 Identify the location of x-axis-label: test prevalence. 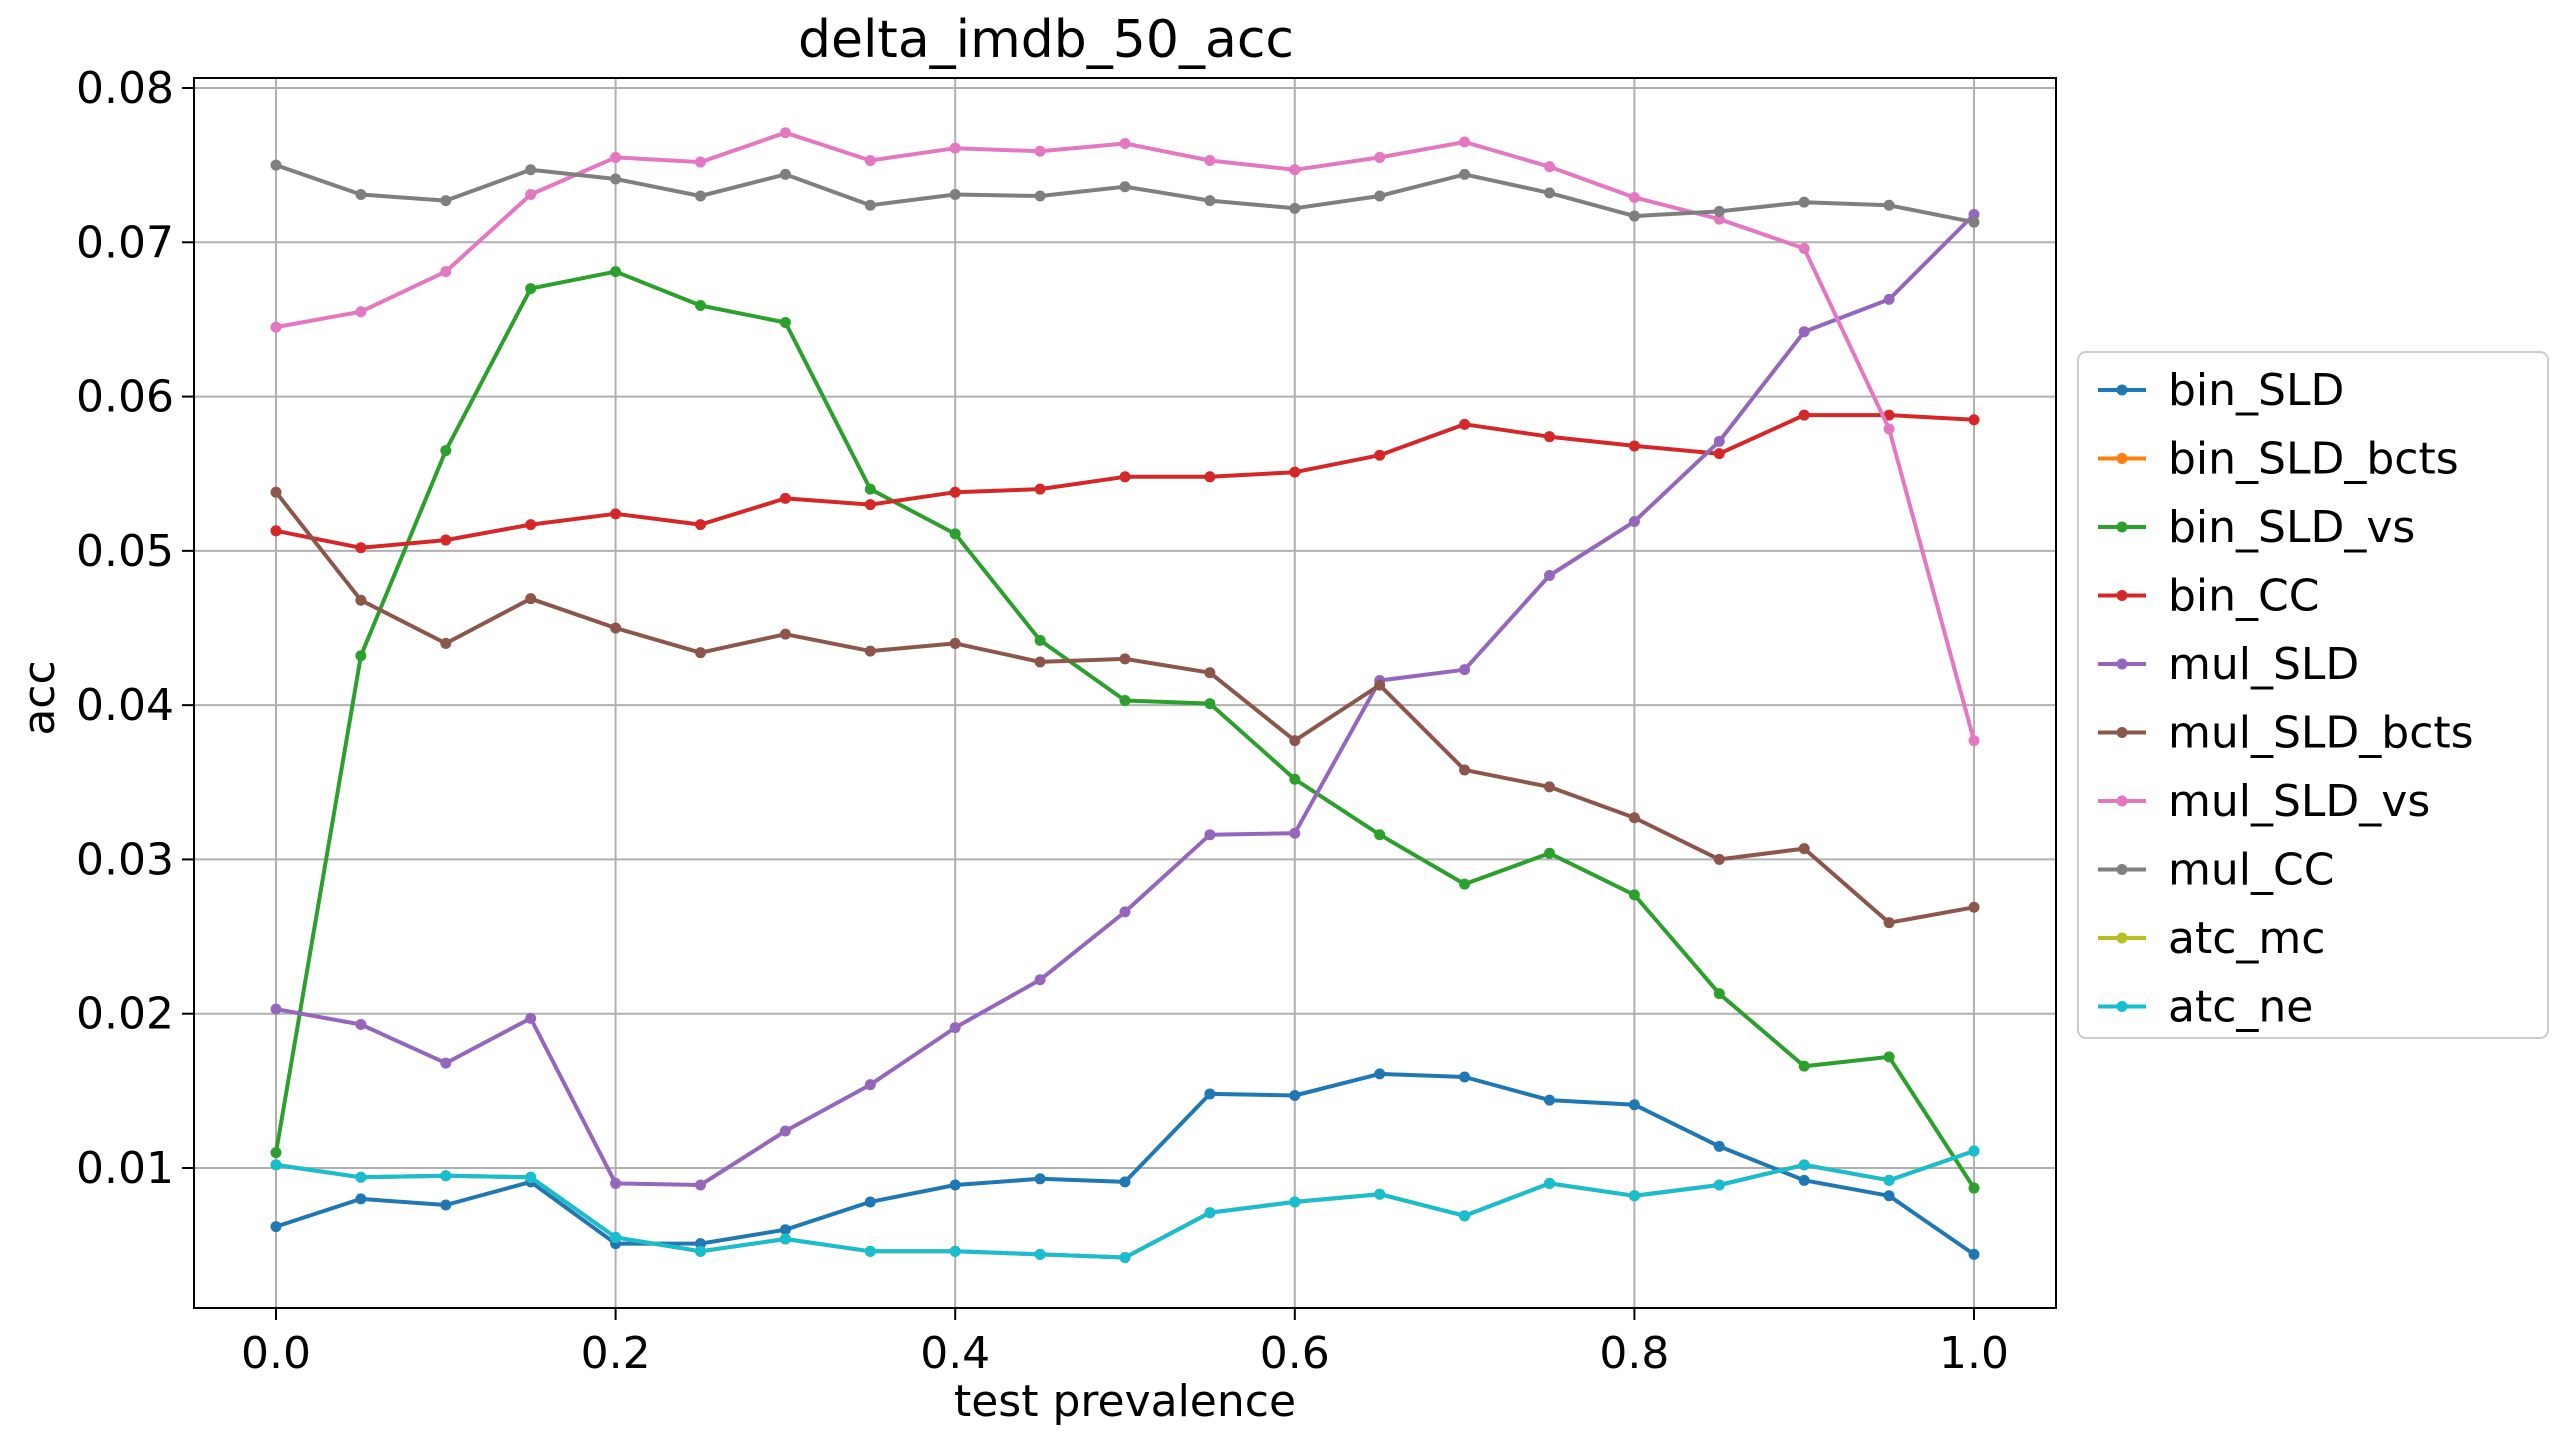
(1125, 1401).